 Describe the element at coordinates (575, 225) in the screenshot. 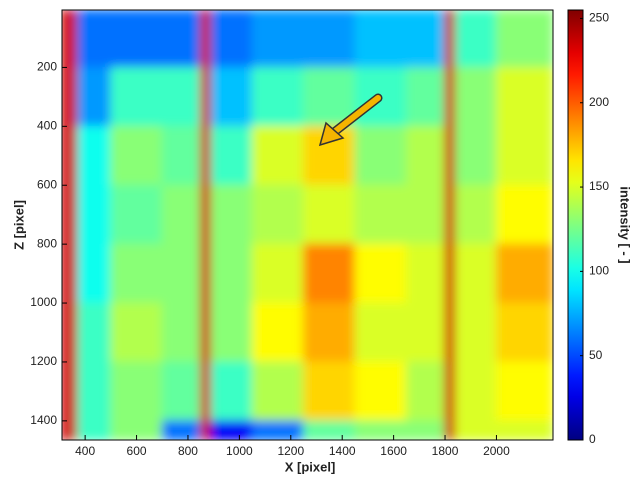

I see `colorbar` at that location.